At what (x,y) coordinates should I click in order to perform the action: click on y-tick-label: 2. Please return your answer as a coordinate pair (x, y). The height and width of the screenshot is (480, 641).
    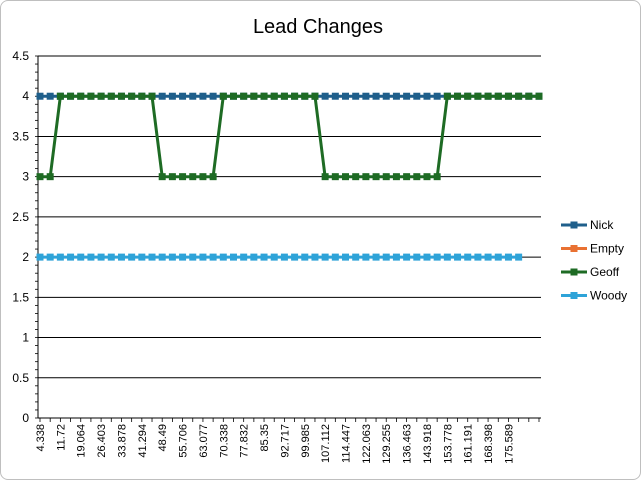
    Looking at the image, I should click on (25, 257).